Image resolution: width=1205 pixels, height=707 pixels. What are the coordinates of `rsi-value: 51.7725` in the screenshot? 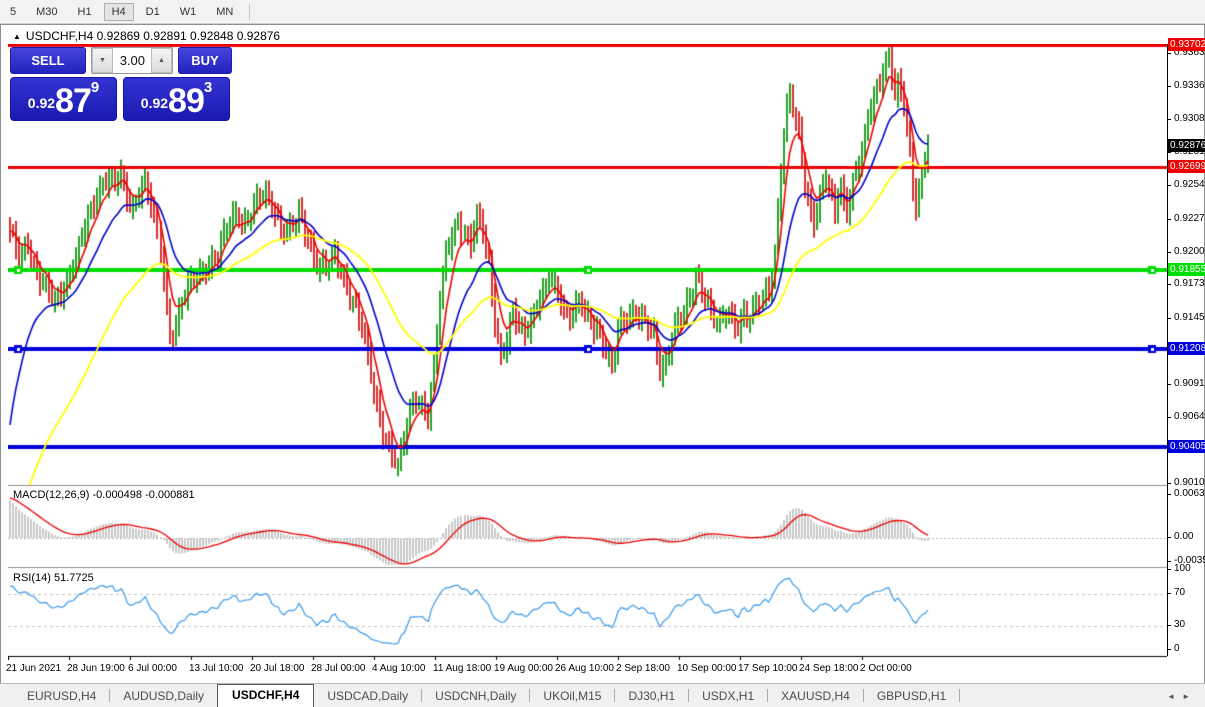 It's located at (73, 578).